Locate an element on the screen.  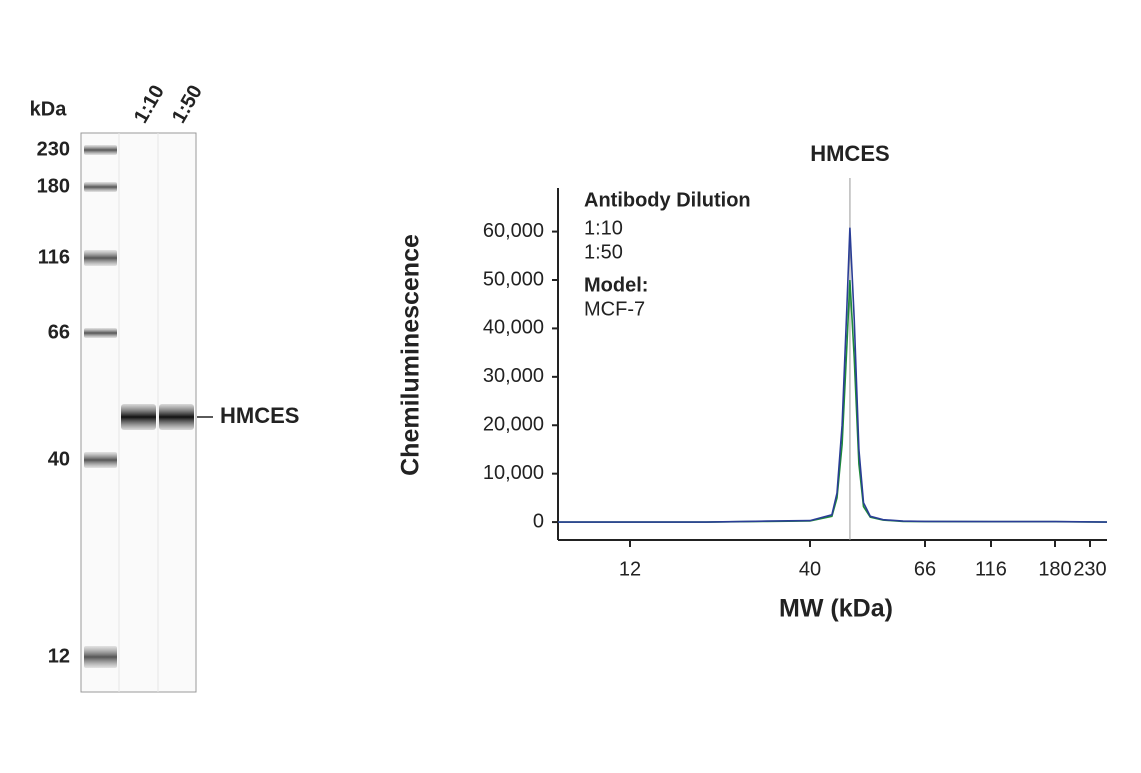
ladder-label: 230 is located at coordinates (53, 149).